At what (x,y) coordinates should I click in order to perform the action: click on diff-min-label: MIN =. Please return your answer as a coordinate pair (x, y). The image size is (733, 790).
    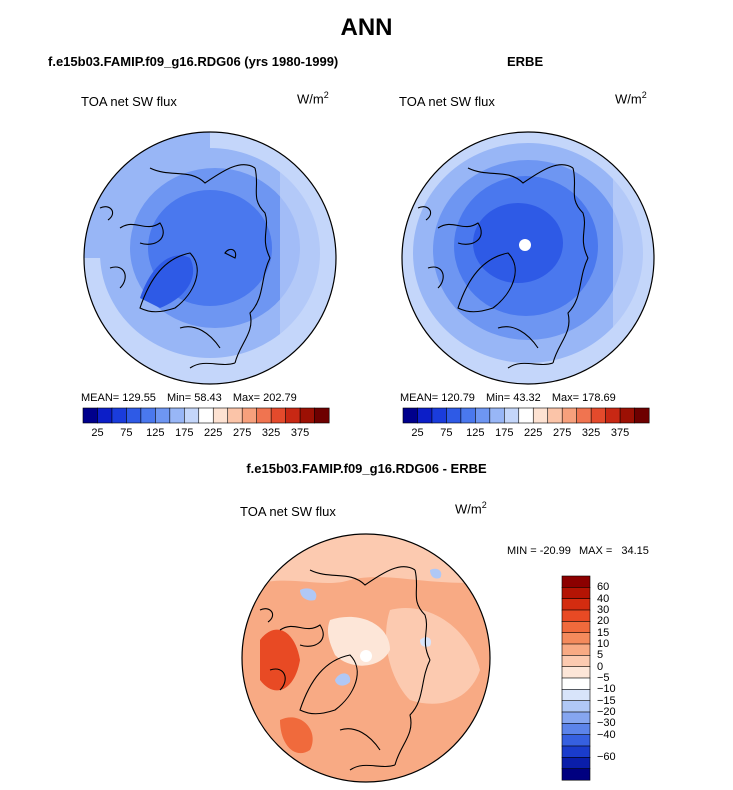
    Looking at the image, I should click on (522, 551).